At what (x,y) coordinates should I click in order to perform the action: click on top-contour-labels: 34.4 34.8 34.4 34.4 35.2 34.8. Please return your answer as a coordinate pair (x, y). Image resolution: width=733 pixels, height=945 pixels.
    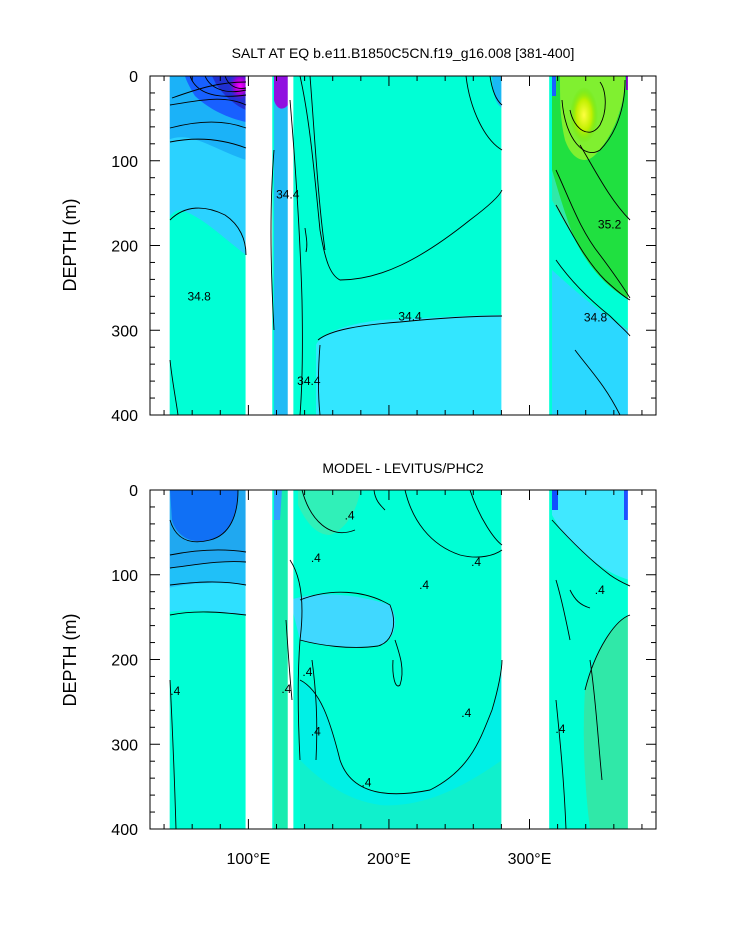
    Looking at the image, I should click on (405, 288).